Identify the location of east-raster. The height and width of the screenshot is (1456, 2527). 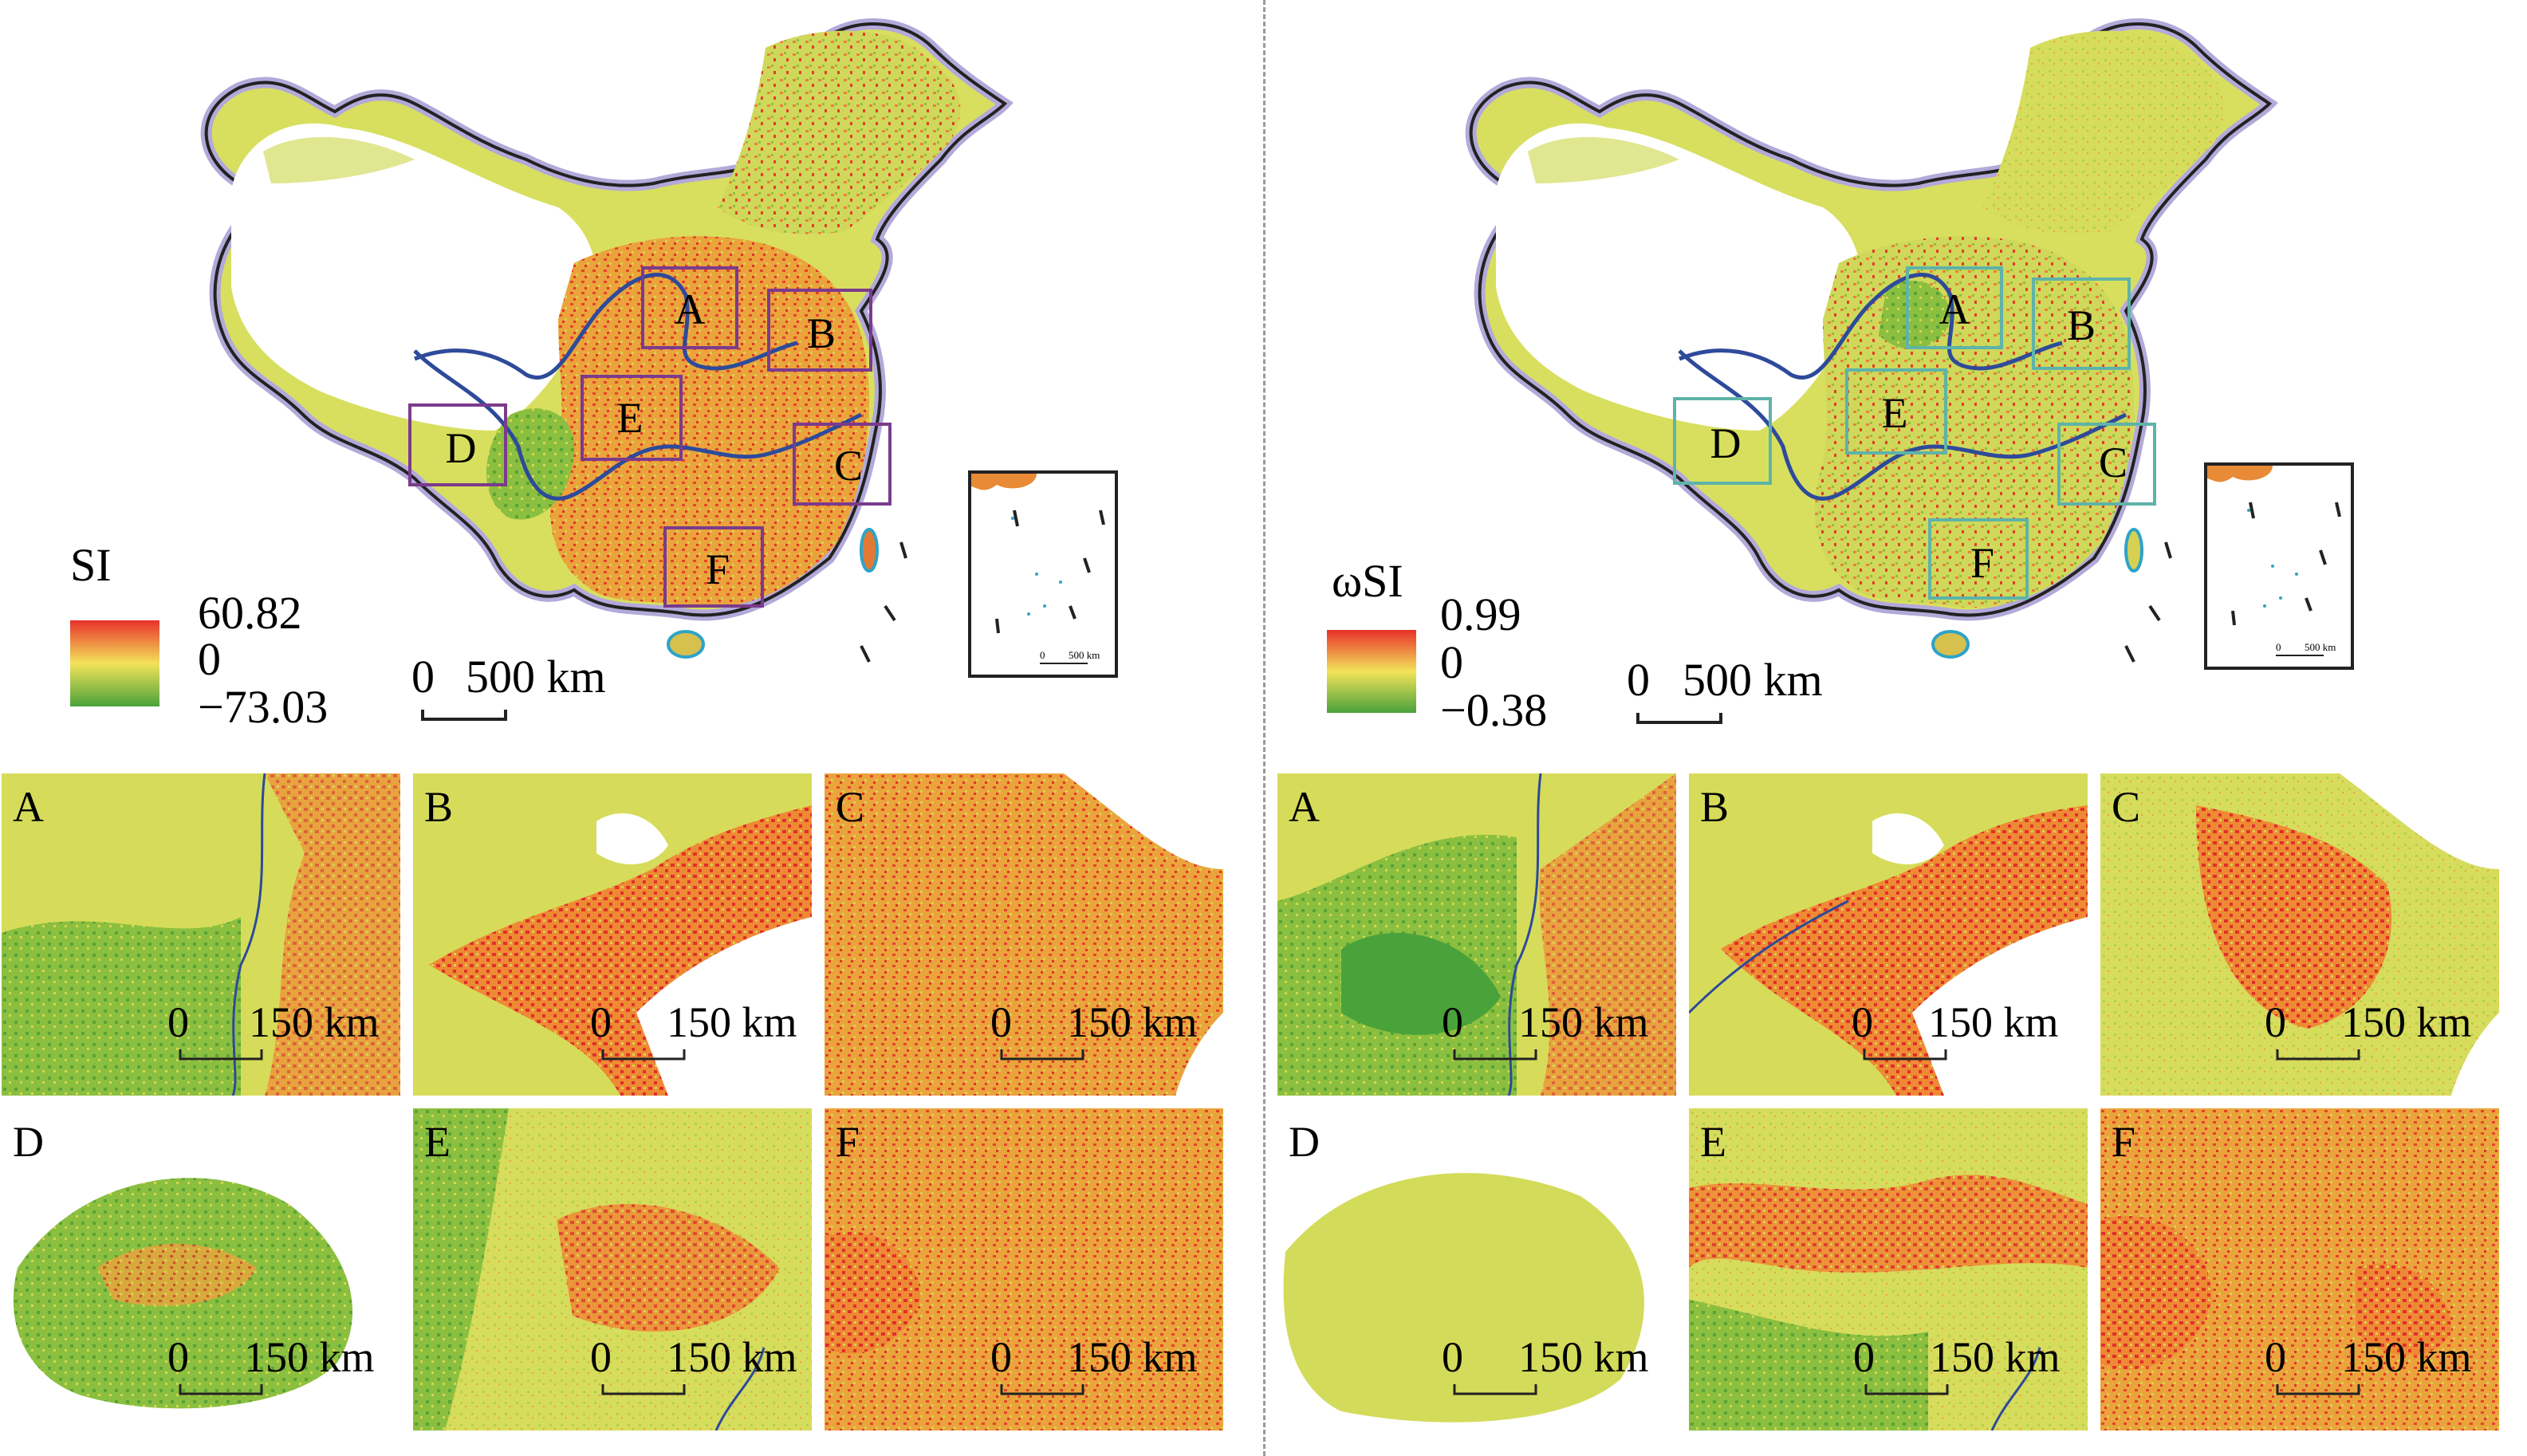
(709, 422).